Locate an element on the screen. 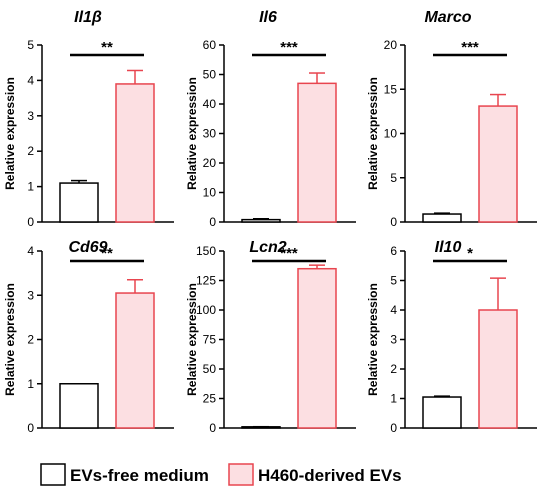 Image resolution: width=550 pixels, height=491 pixels. y-tick-label: 60 is located at coordinates (210, 45).